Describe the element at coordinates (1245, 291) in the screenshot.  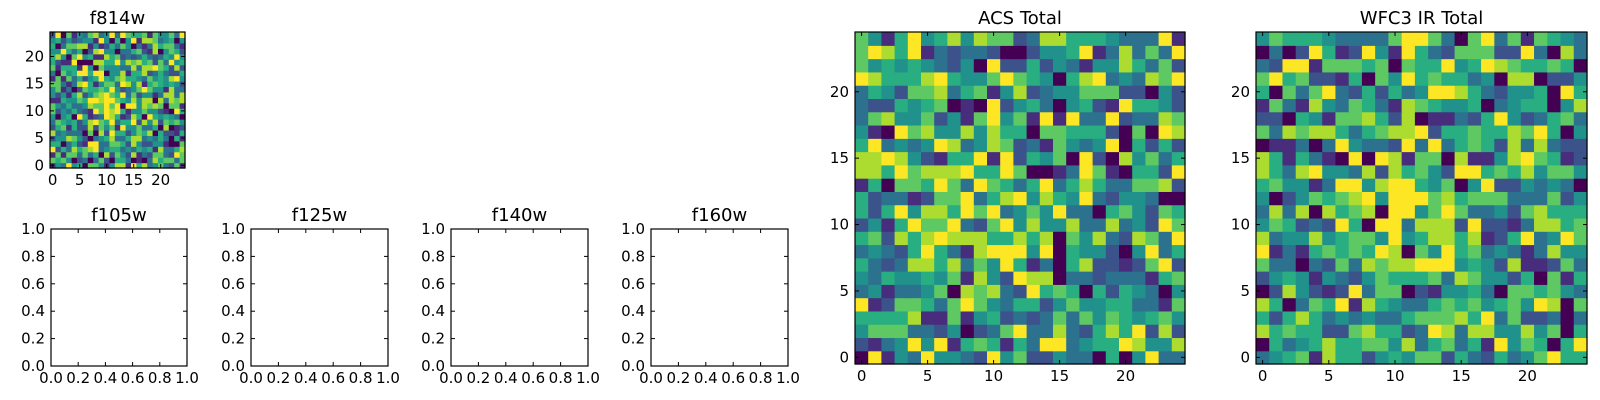
I see `panel-6-ytick-label: 5` at that location.